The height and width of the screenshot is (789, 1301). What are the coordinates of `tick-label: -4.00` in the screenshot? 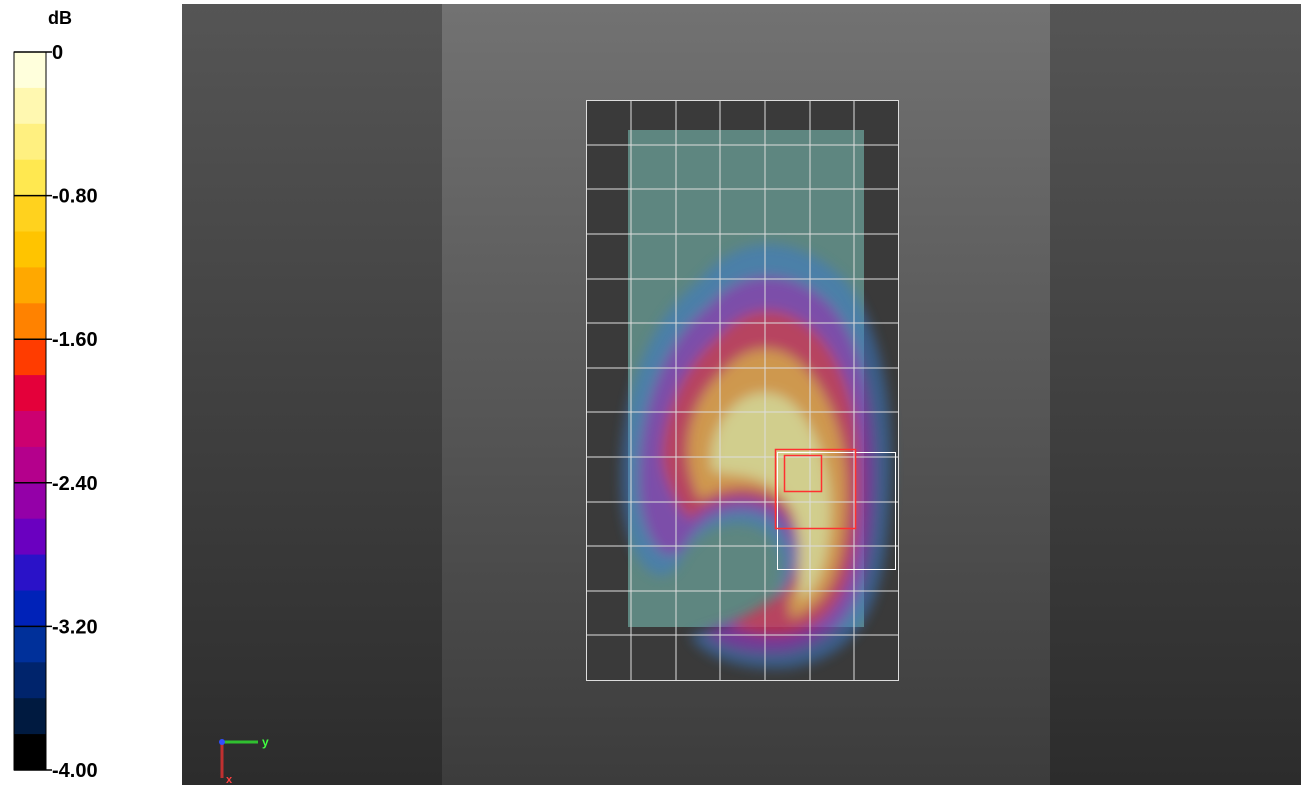 It's located at (75, 771).